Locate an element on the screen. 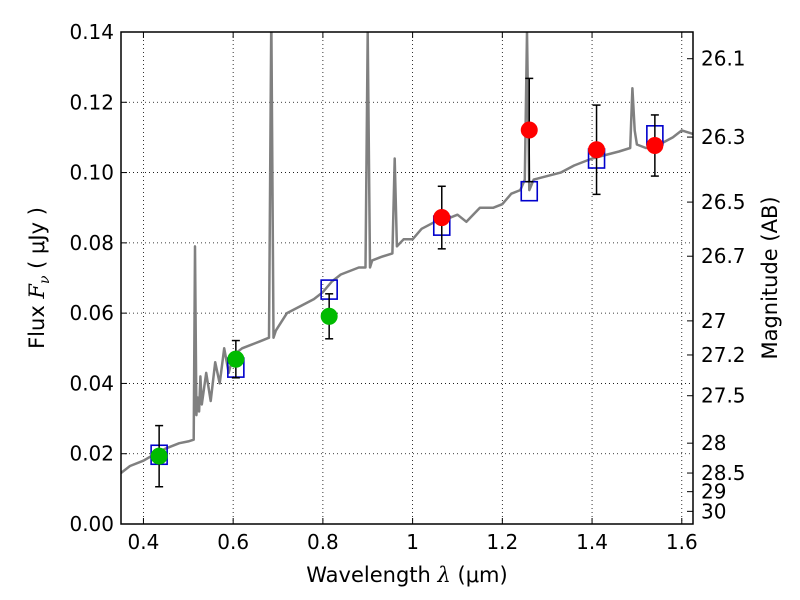 The image size is (800, 600). y-tick-label: 0.00 is located at coordinates (91, 524).